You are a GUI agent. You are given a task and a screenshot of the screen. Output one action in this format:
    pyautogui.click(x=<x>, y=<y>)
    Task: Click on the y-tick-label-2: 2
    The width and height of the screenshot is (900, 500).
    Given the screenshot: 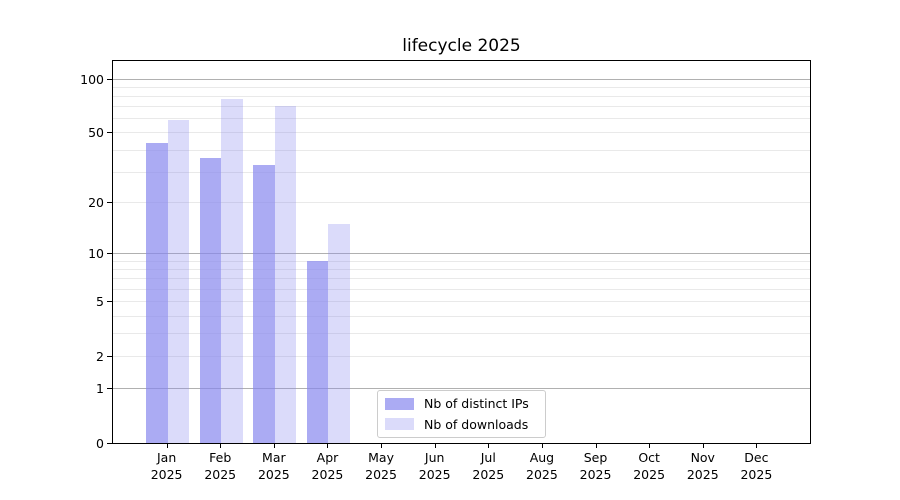 What is the action you would take?
    pyautogui.click(x=100, y=356)
    